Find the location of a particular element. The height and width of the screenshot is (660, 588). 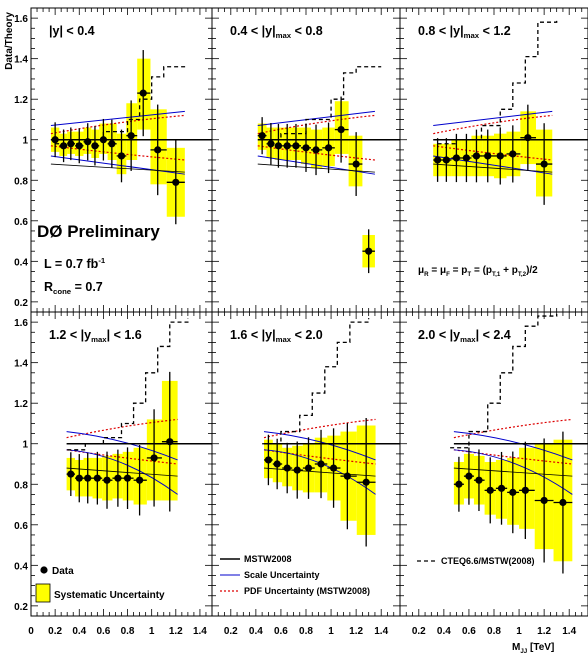

luminosity-label-part: L = 0.7 fb is located at coordinates (71, 264).